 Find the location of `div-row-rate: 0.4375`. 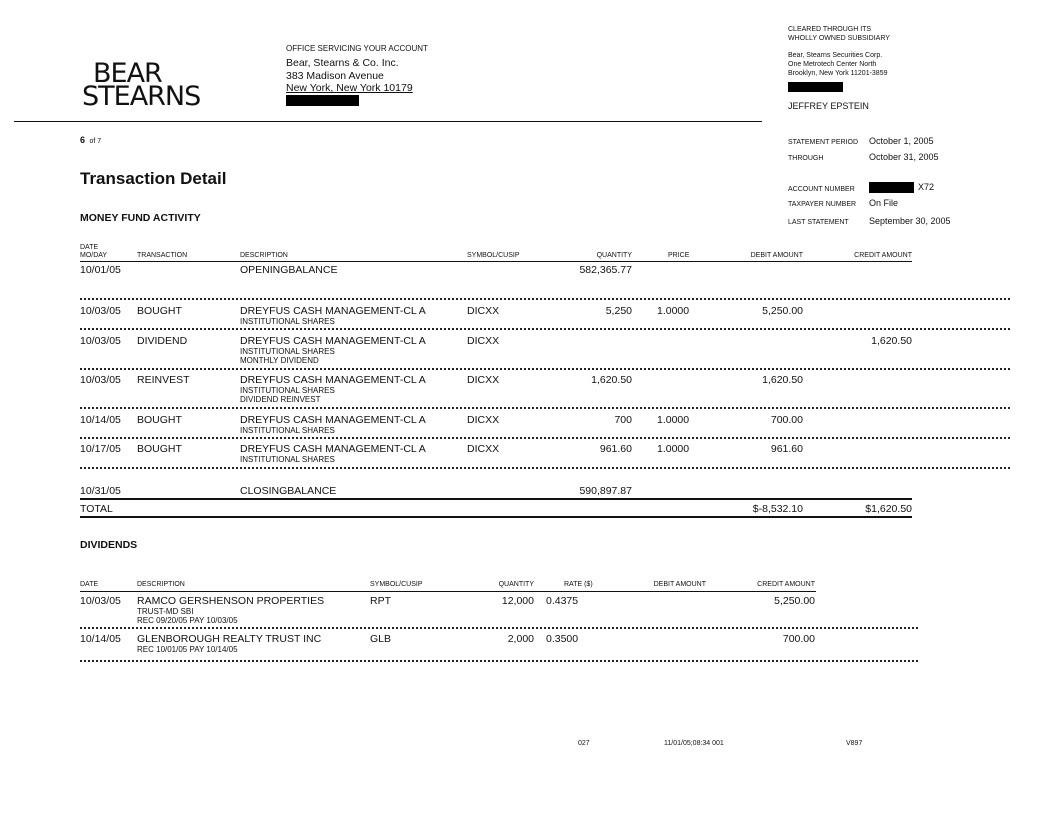

div-row-rate: 0.4375 is located at coordinates (562, 601).